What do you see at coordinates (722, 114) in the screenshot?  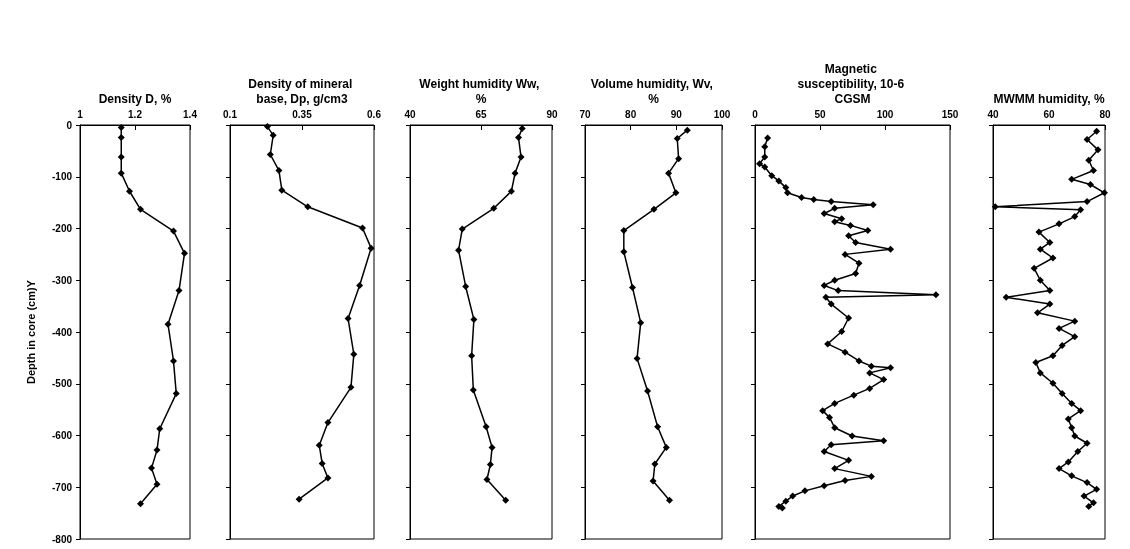 I see `x-tick-label: 100` at bounding box center [722, 114].